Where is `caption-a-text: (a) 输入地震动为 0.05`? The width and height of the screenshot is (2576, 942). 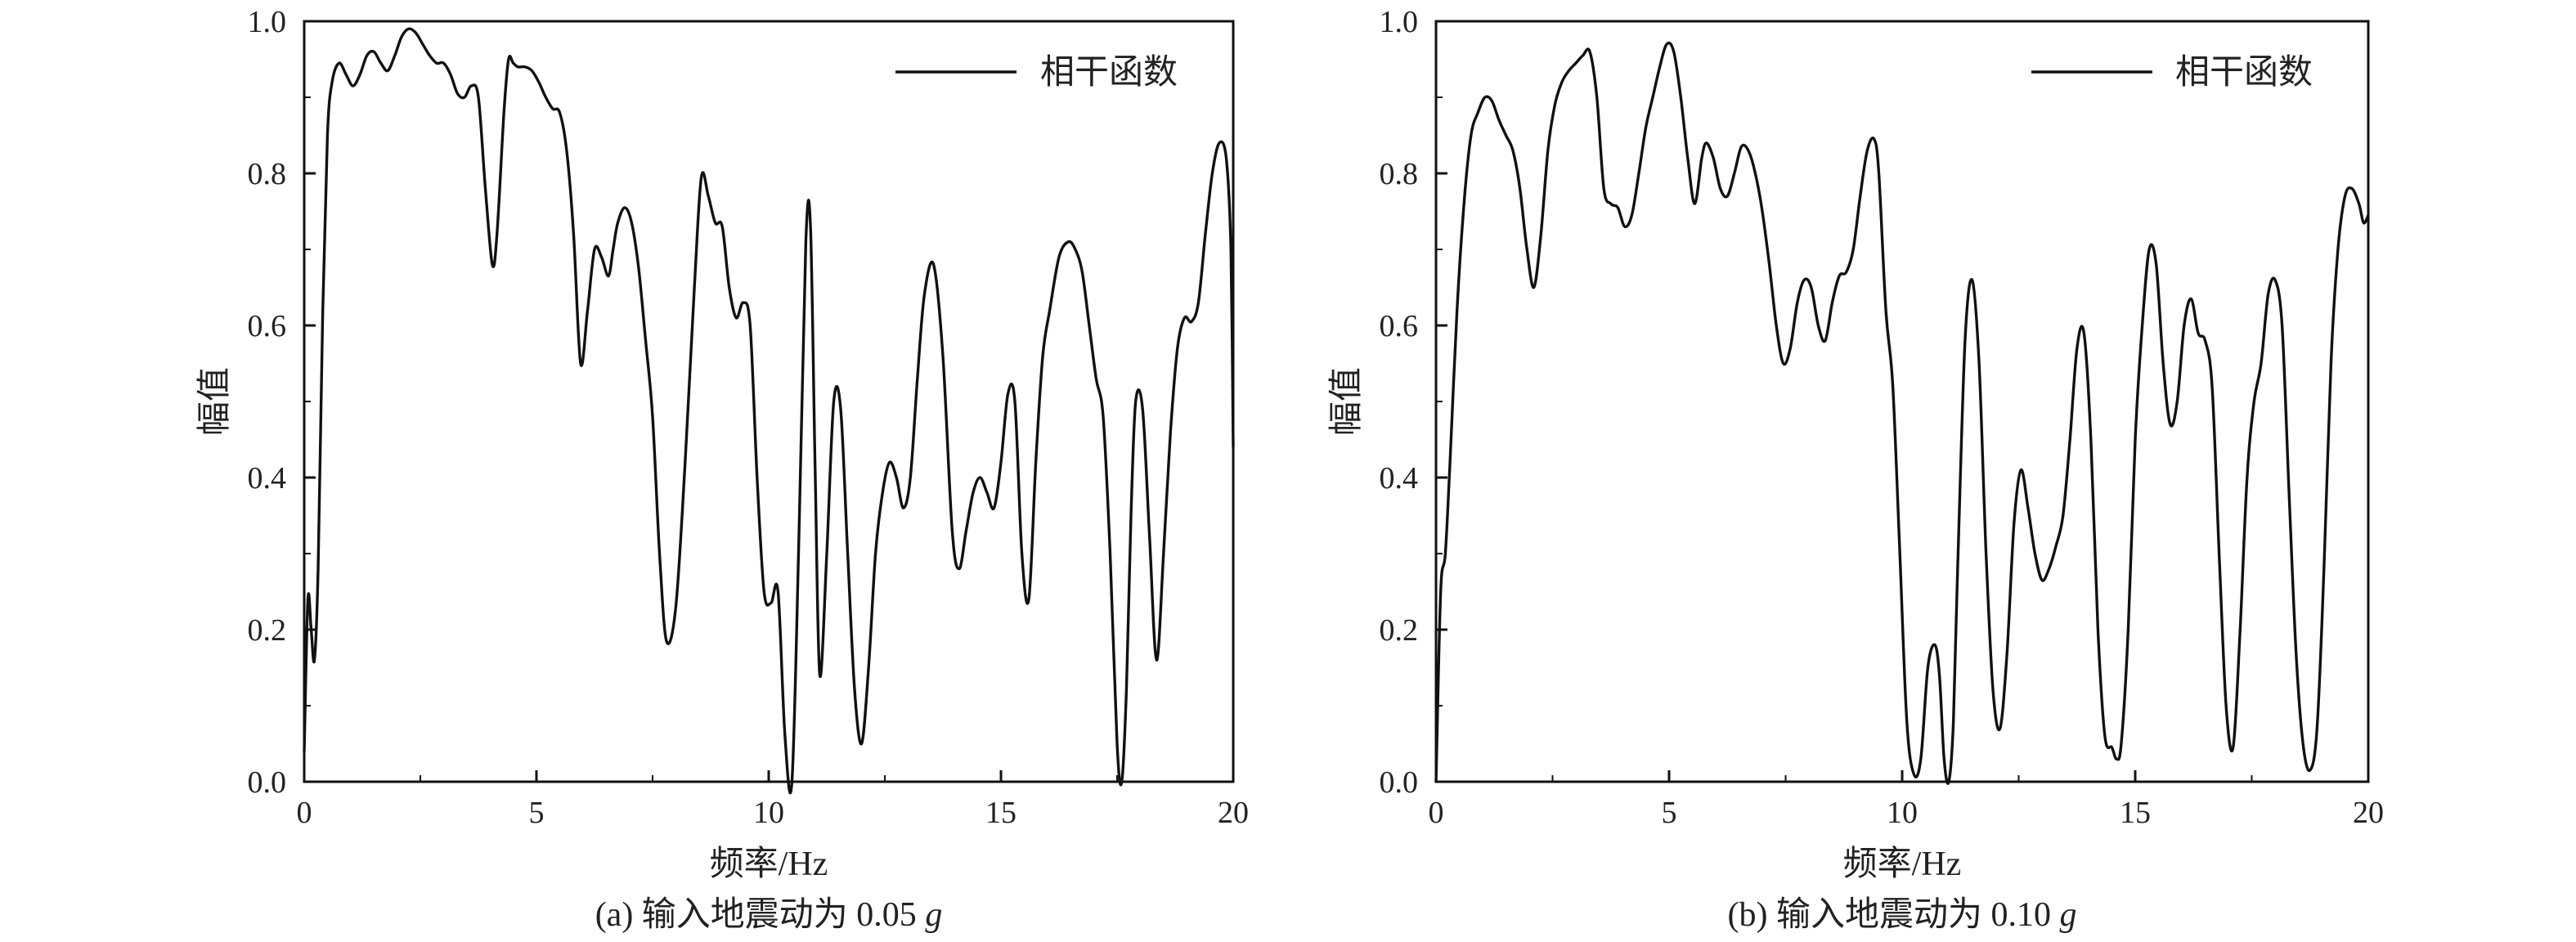
caption-a-text: (a) 输入地震动为 0.05 is located at coordinates (760, 915).